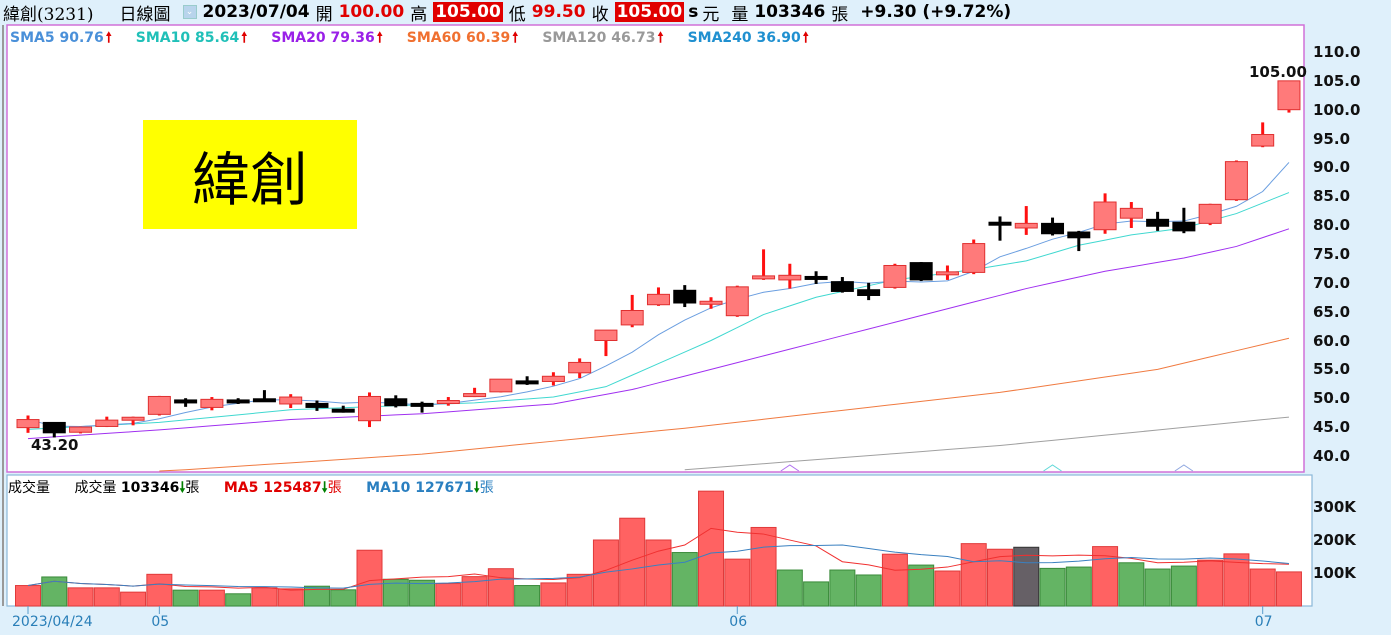 The image size is (1391, 635). Describe the element at coordinates (987, 443) in the screenshot. I see `sma120-line` at that location.